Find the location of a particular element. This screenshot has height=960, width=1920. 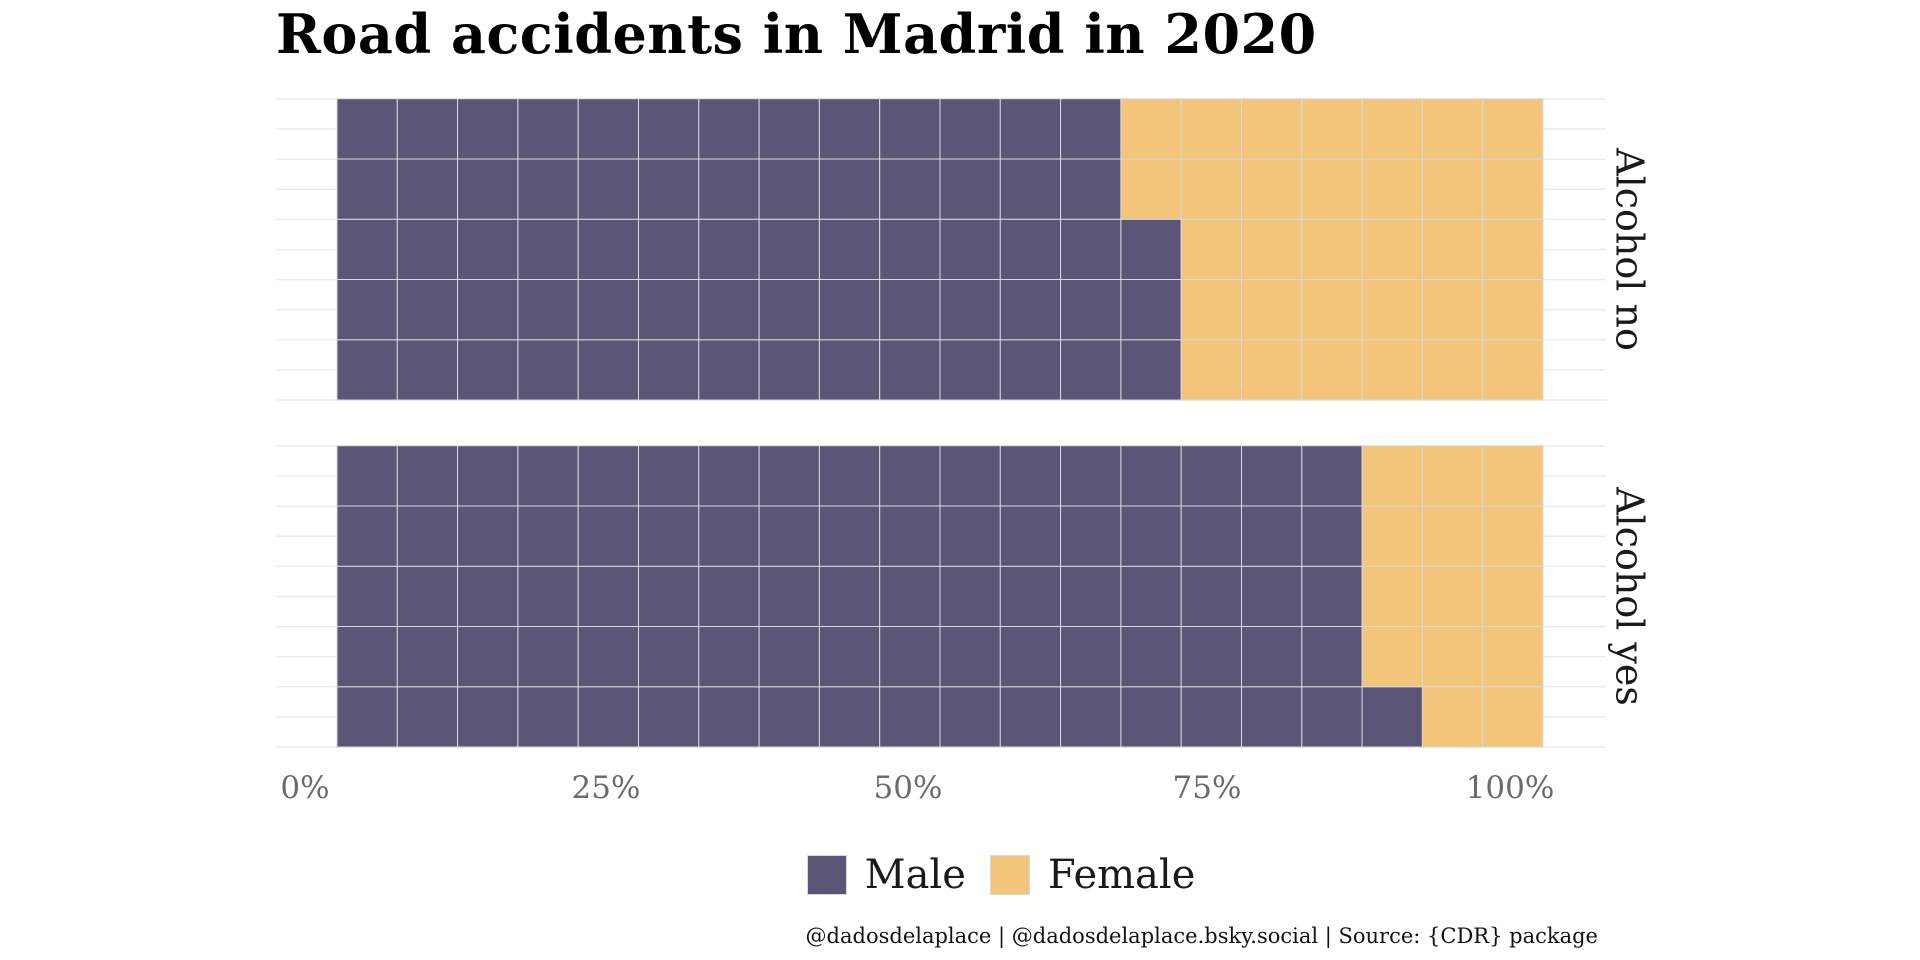

facet-label: Alcohol no is located at coordinates (1630, 249).